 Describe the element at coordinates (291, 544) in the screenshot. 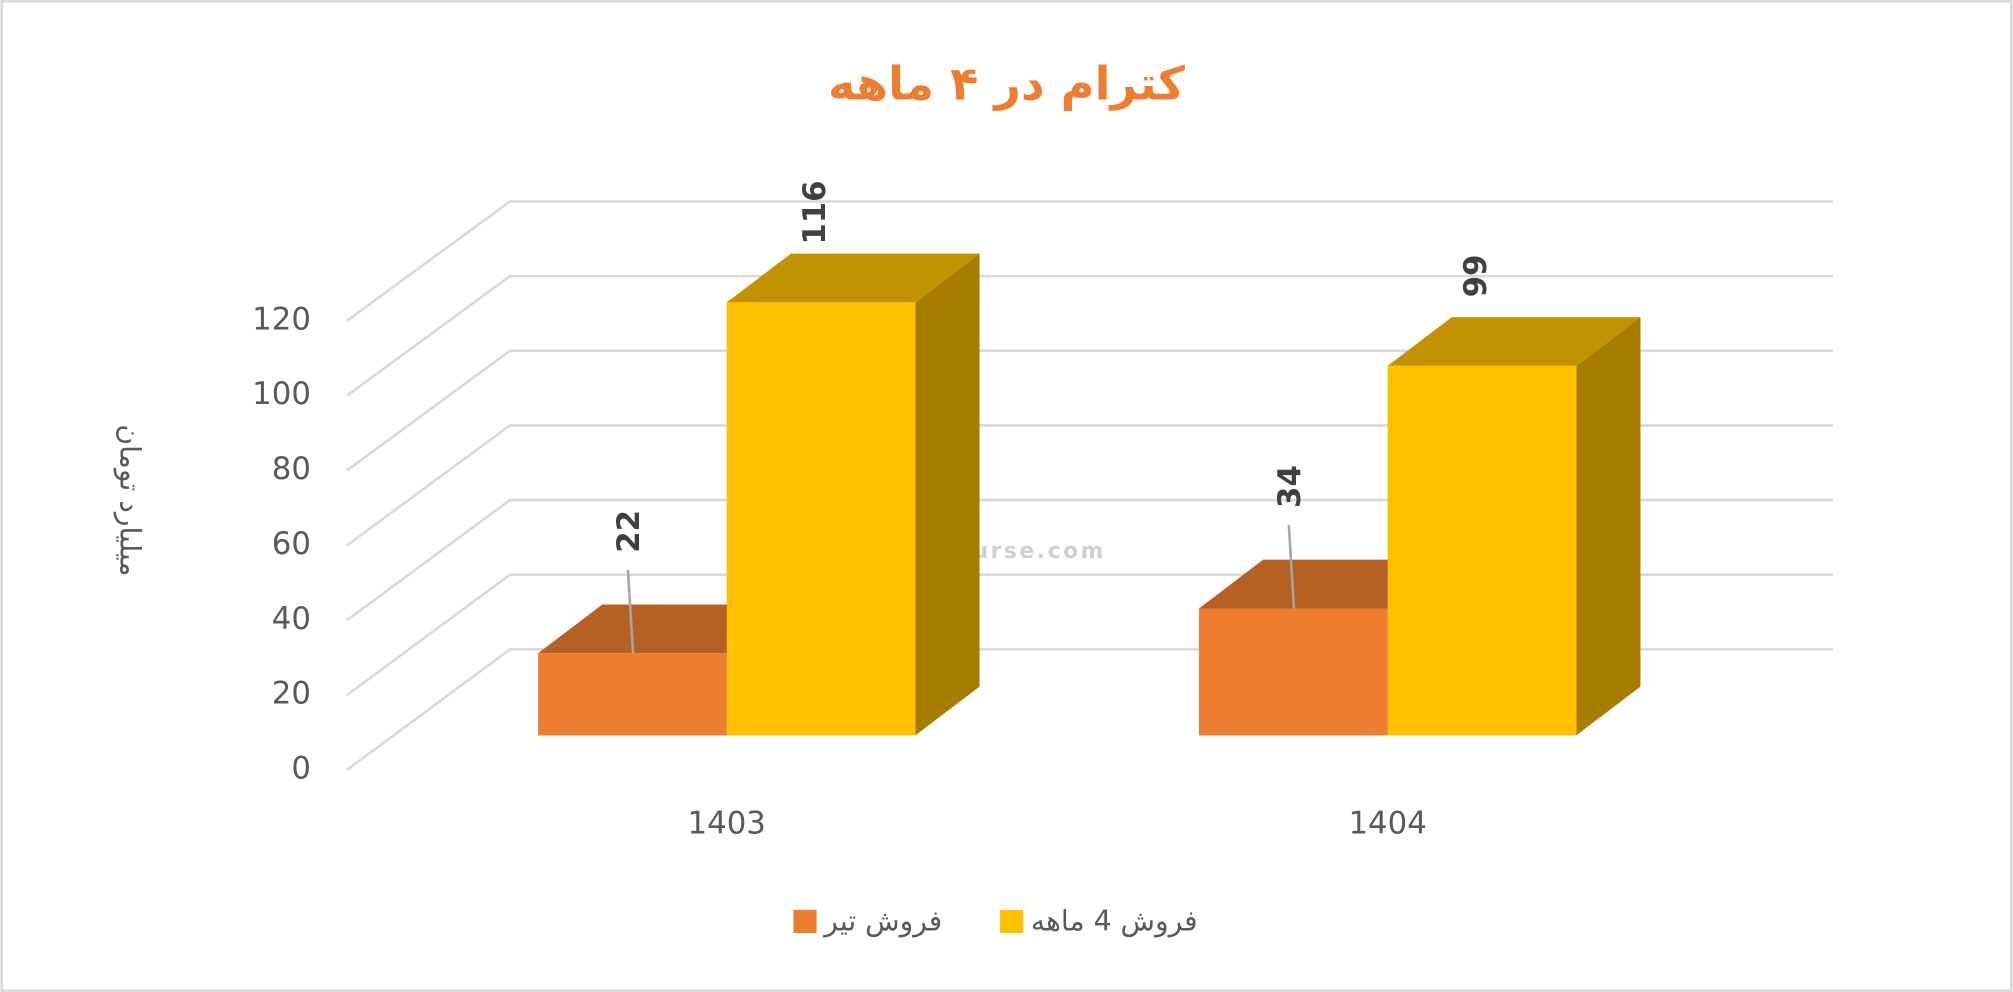

I see `y-tick-label: 60` at that location.